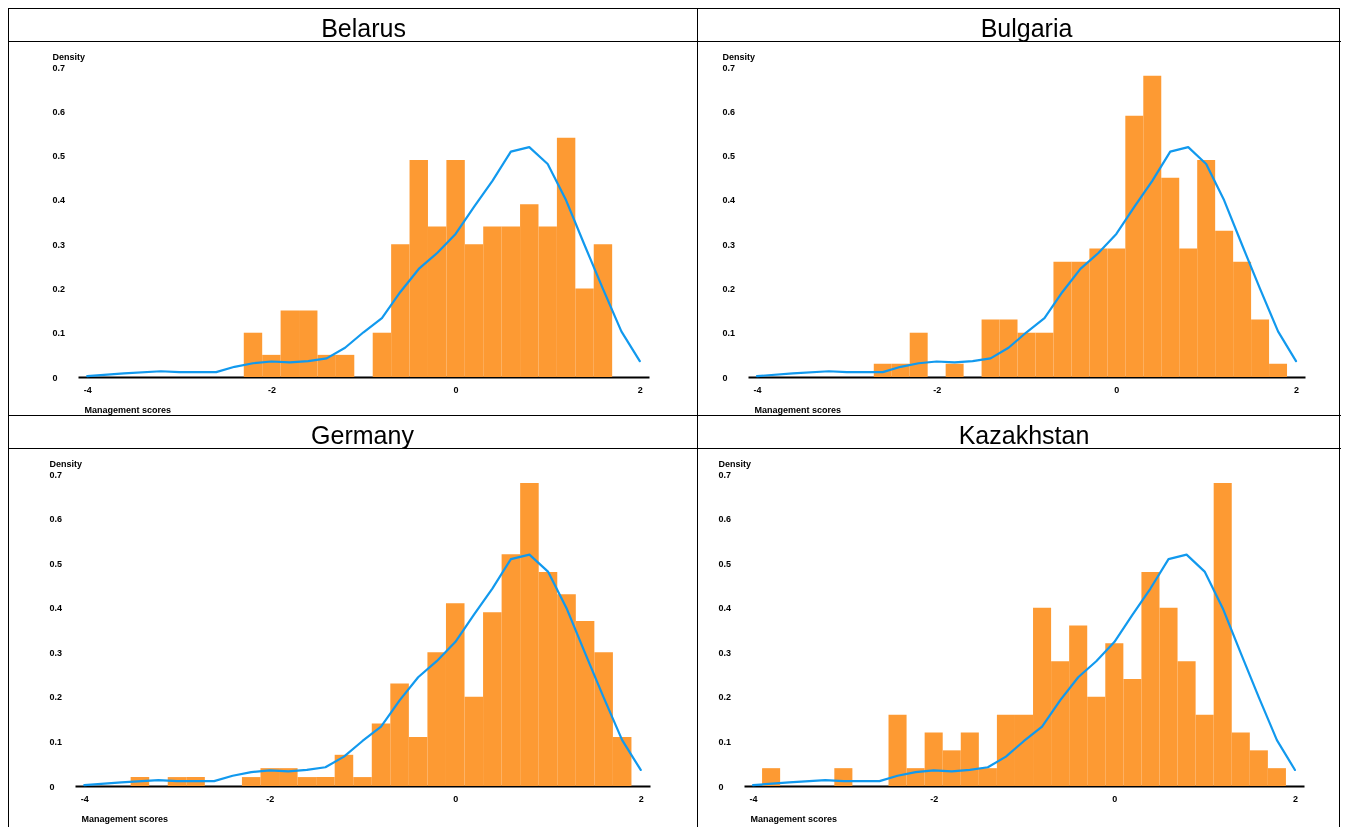 This screenshot has width=1347, height=827. Describe the element at coordinates (363, 28) in the screenshot. I see `chart-title: Belarus` at that location.